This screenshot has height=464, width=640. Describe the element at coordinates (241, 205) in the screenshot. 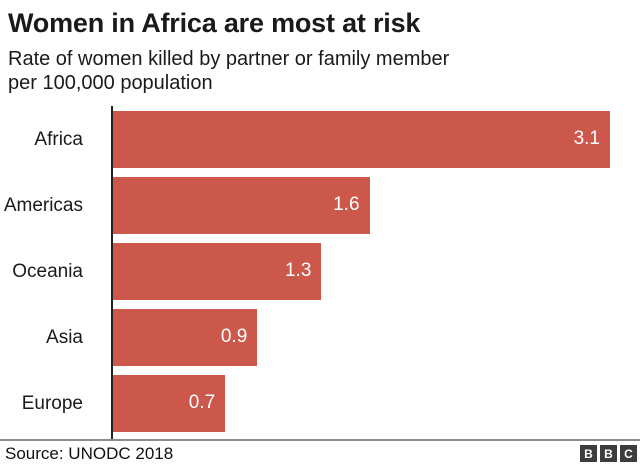

I see `bar-americas: 1.6` at that location.